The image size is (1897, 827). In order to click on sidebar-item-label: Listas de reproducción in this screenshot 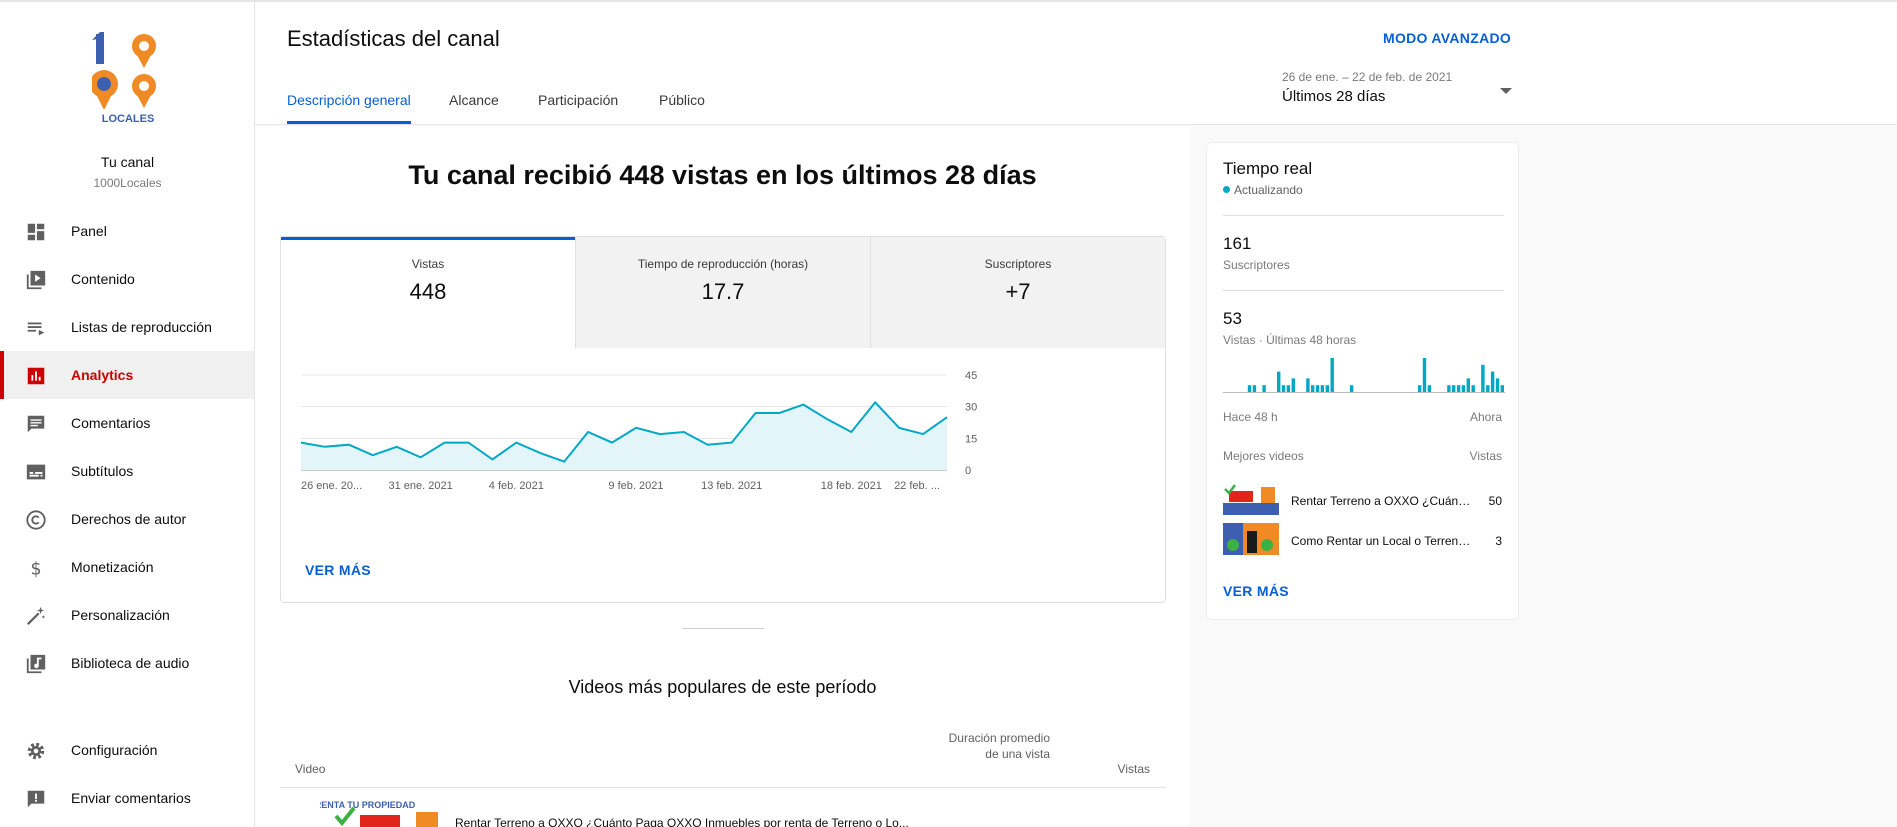, I will do `click(141, 327)`.